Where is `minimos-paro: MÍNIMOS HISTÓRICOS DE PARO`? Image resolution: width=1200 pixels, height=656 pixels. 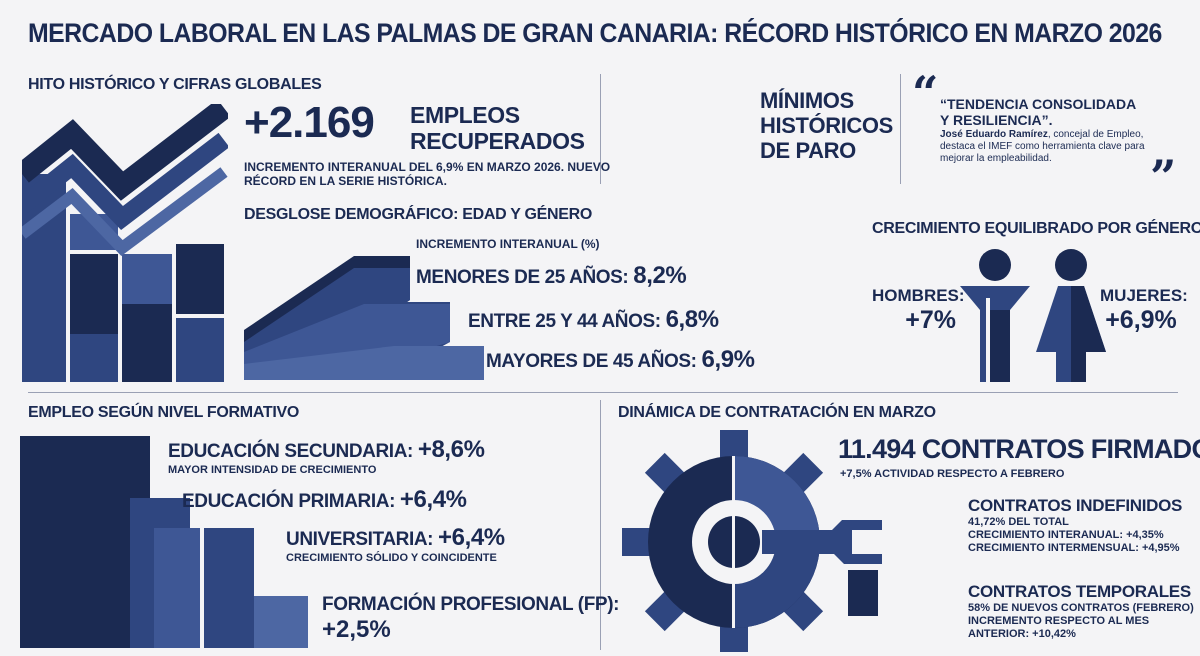
minimos-paro: MÍNIMOS HISTÓRICOS DE PARO is located at coordinates (826, 125).